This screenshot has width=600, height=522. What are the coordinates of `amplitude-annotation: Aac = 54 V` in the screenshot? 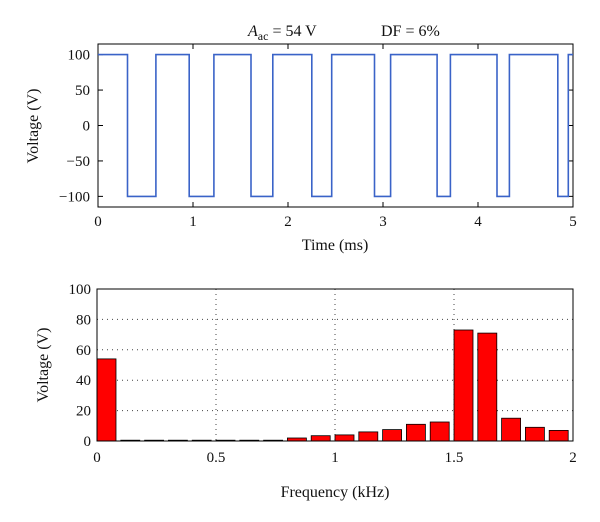 It's located at (282, 33).